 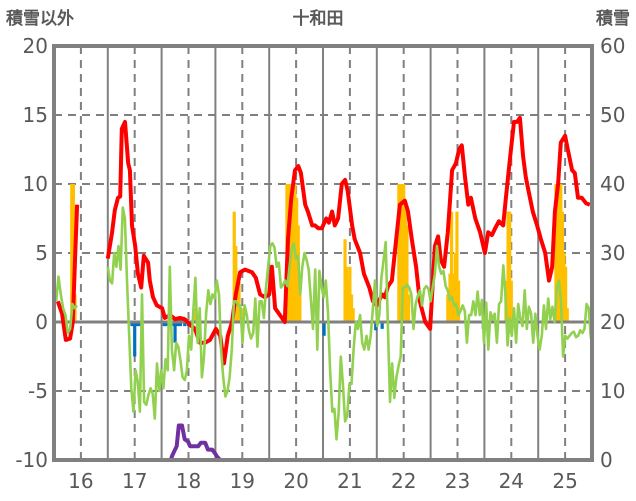 What do you see at coordinates (564, 481) in the screenshot?
I see `x-tick: 25` at bounding box center [564, 481].